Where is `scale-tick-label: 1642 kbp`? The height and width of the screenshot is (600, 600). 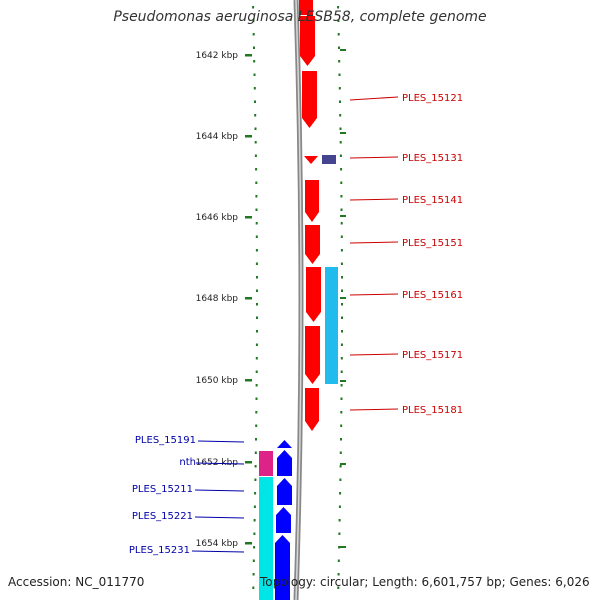
scale-tick-label: 1642 kbp is located at coordinates (217, 56).